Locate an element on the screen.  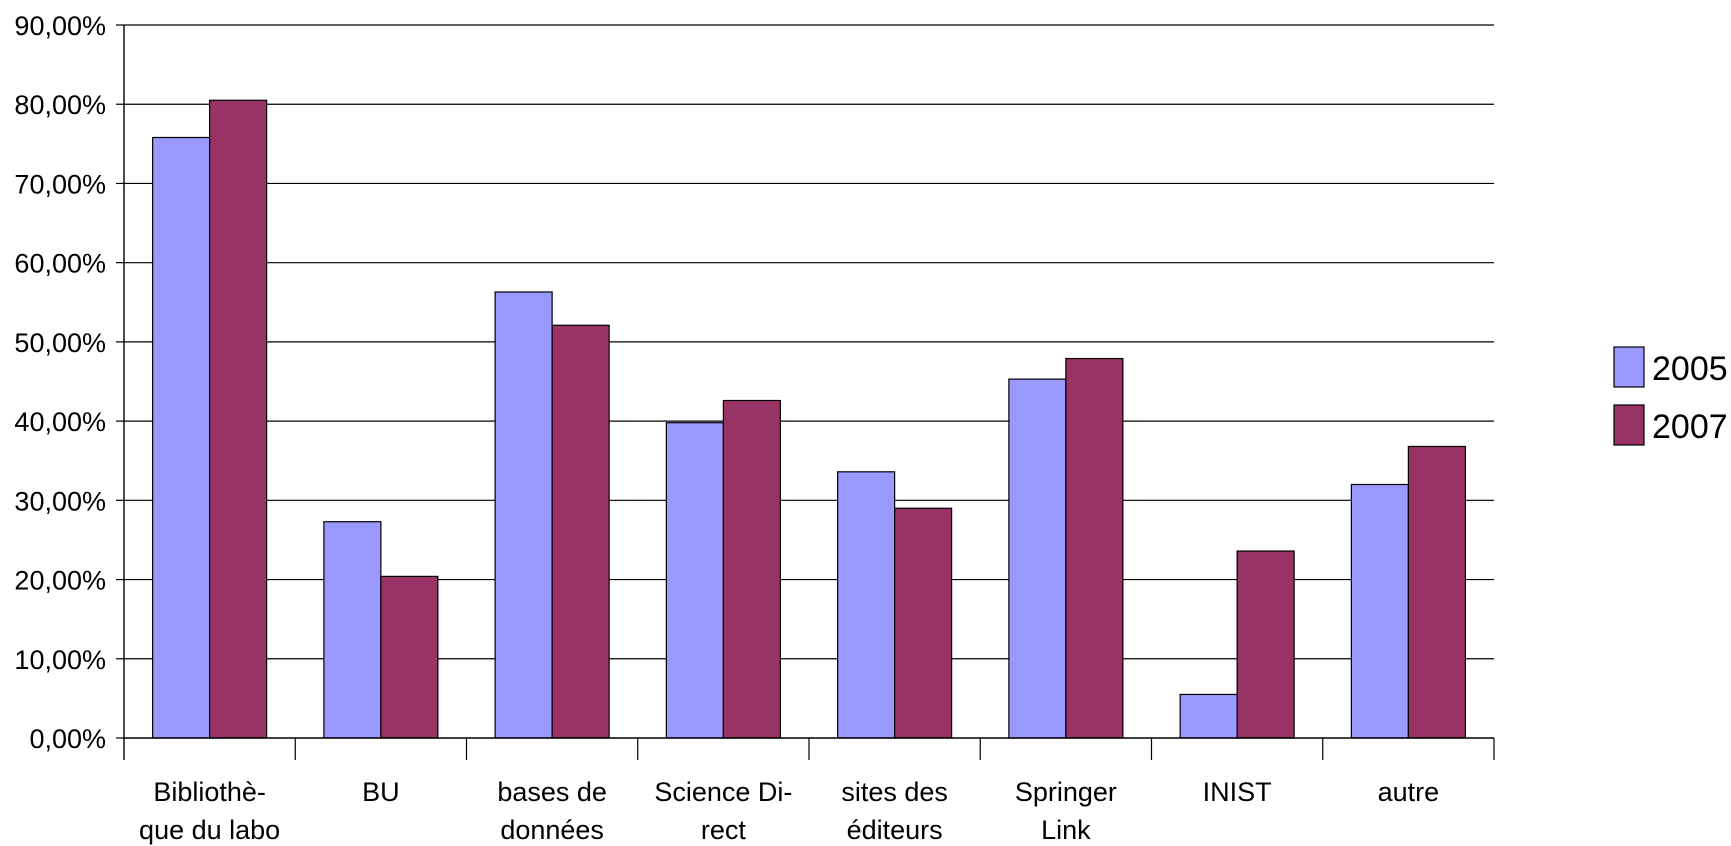
y-tick-label: 90,00% is located at coordinates (60, 26).